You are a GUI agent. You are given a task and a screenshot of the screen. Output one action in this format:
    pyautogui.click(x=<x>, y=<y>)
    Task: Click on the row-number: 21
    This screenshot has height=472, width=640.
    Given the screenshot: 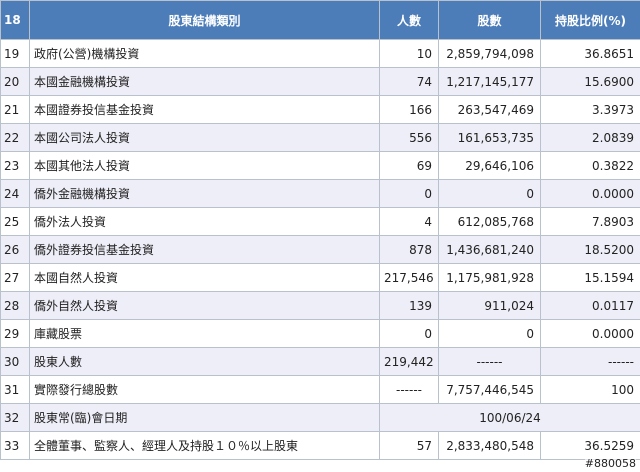 What is the action you would take?
    pyautogui.click(x=15, y=109)
    